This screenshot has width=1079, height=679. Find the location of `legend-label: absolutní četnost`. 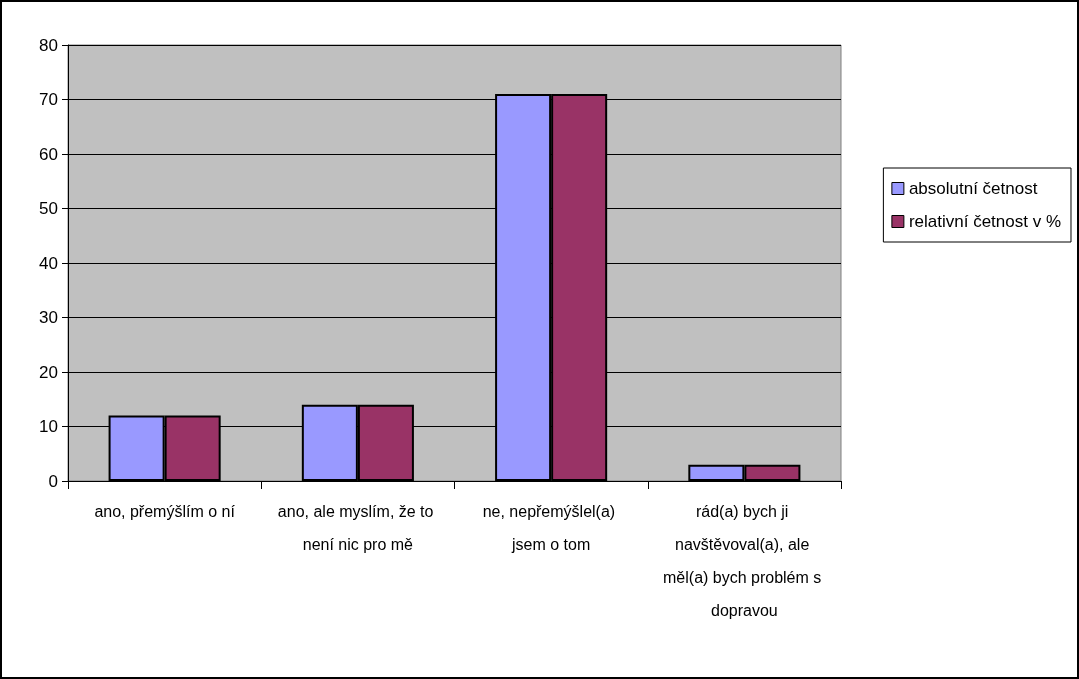

legend-label: absolutní četnost is located at coordinates (973, 188).